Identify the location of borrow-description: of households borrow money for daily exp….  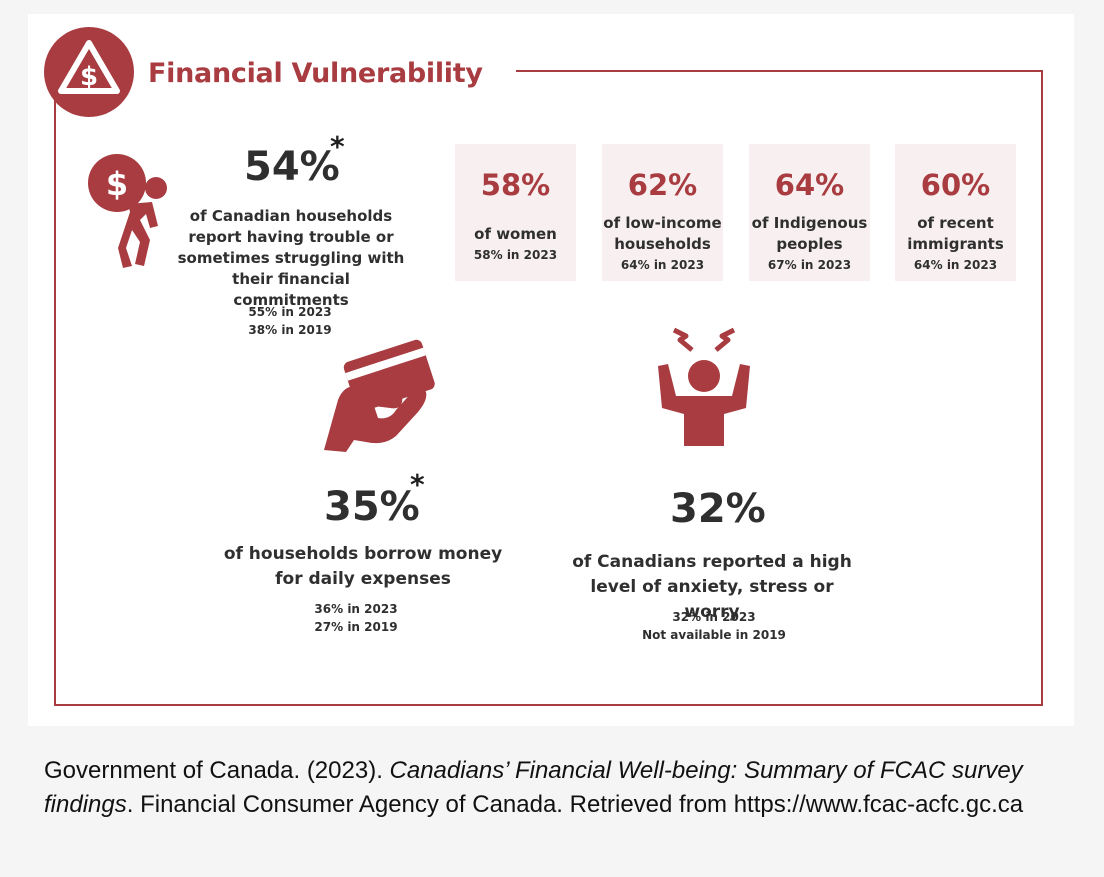
(363, 567).